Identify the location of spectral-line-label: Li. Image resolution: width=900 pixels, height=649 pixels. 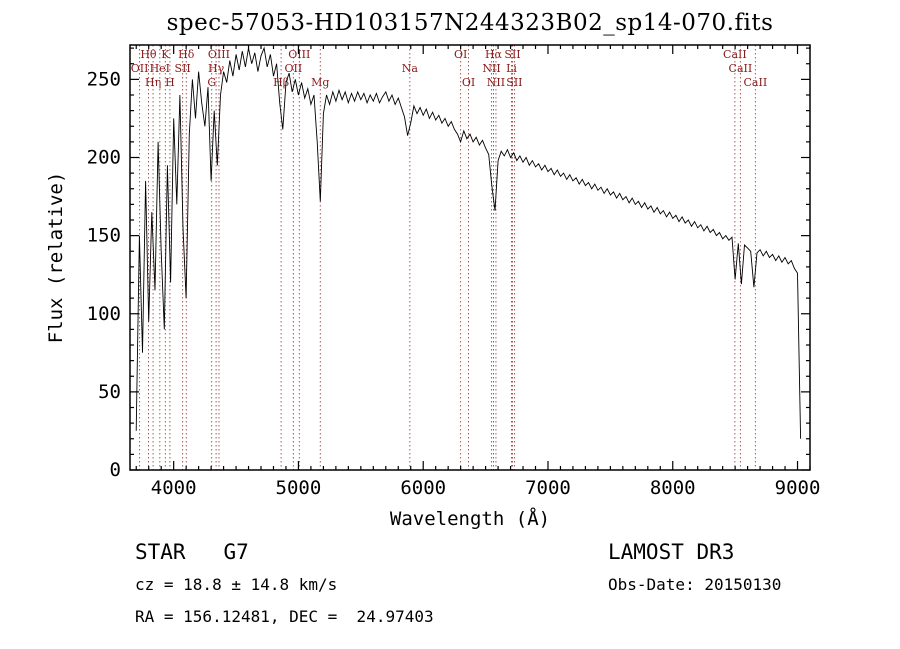
(511, 68).